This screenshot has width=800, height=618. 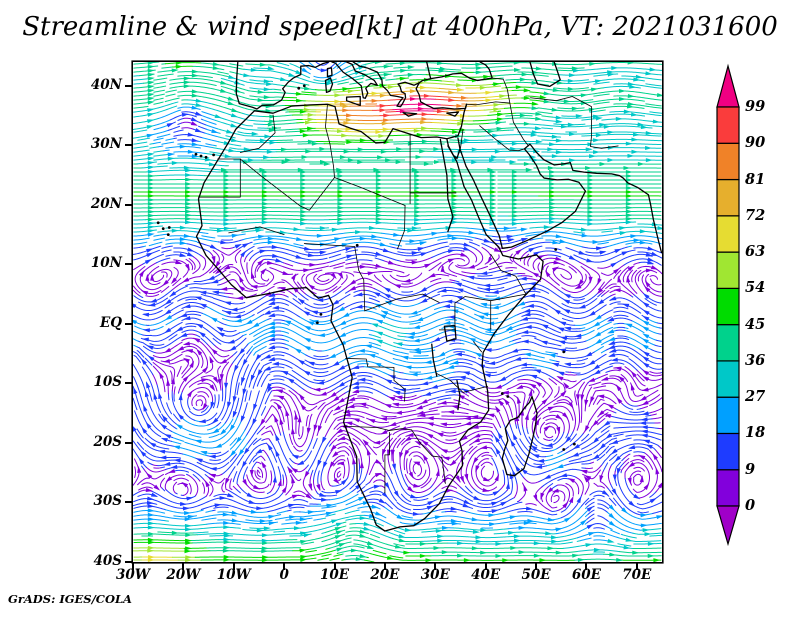 I want to click on y-tick-label: 30N, so click(x=106, y=144).